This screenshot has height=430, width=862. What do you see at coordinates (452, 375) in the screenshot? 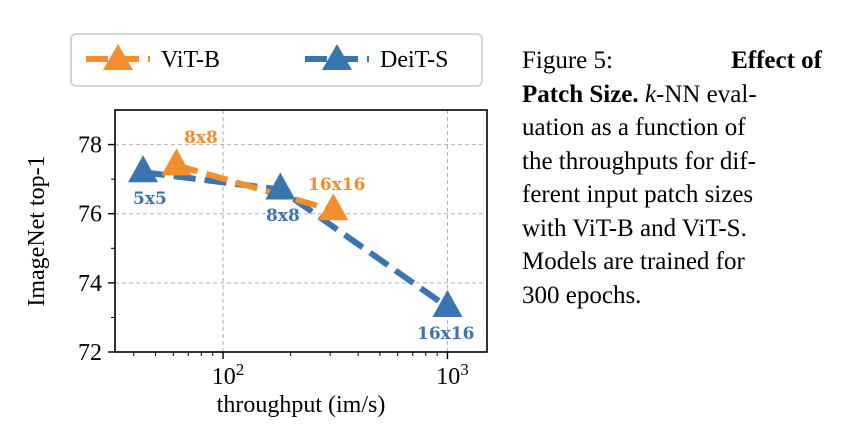
I see `x-tick-label: 10³` at bounding box center [452, 375].